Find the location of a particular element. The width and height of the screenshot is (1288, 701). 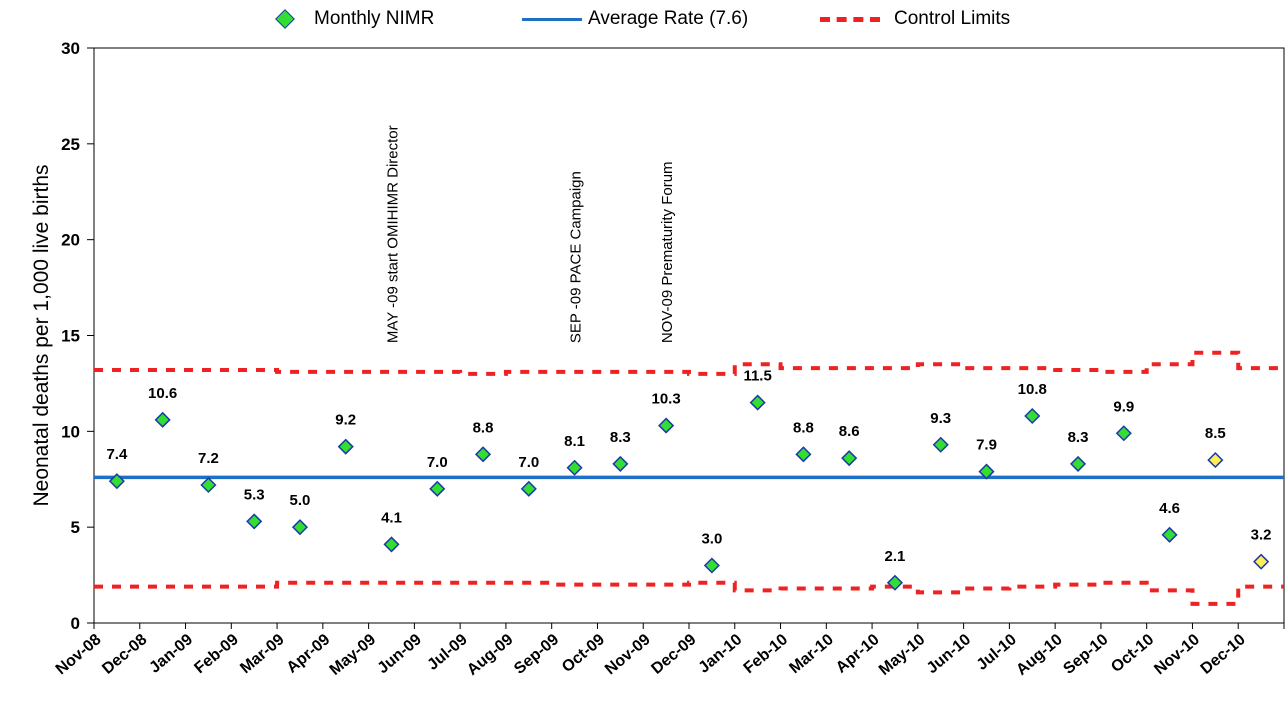

data-point-label: 9.3 is located at coordinates (940, 418).